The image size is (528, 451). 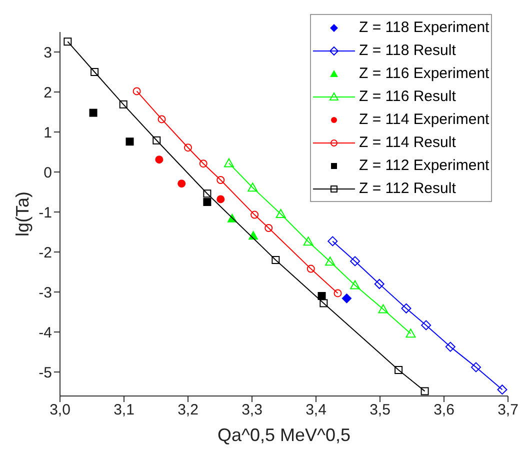 I want to click on y-tick-label: -1, so click(x=45, y=213).